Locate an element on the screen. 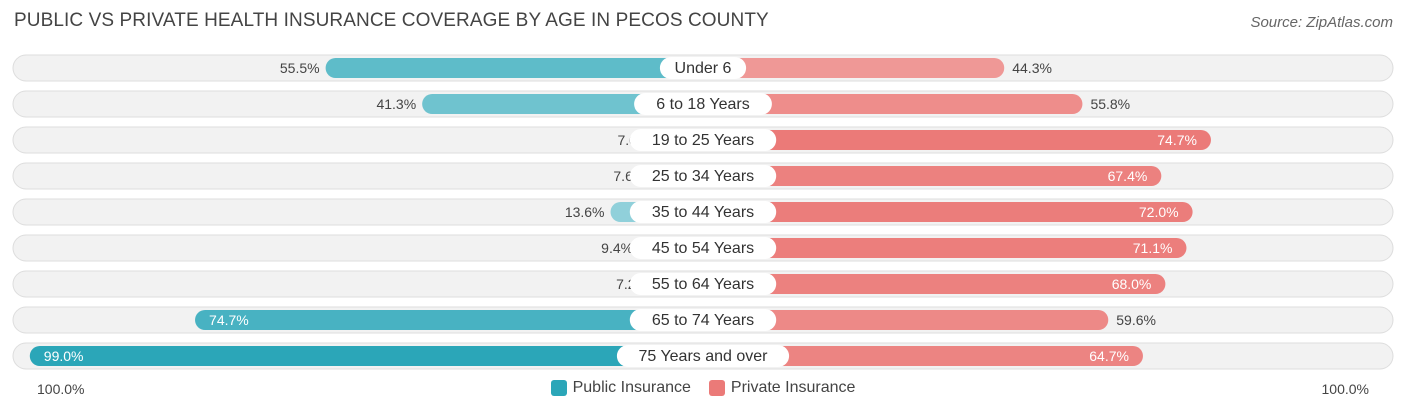  legend-item-public: Public Insurance is located at coordinates (620, 388).